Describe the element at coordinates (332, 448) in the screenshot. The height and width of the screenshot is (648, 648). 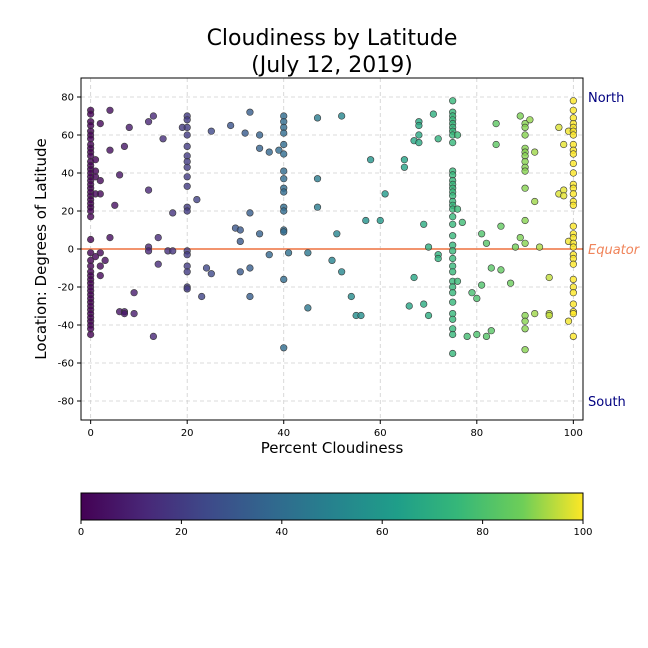
I see `x-axis-label: Percent Cloudiness` at that location.